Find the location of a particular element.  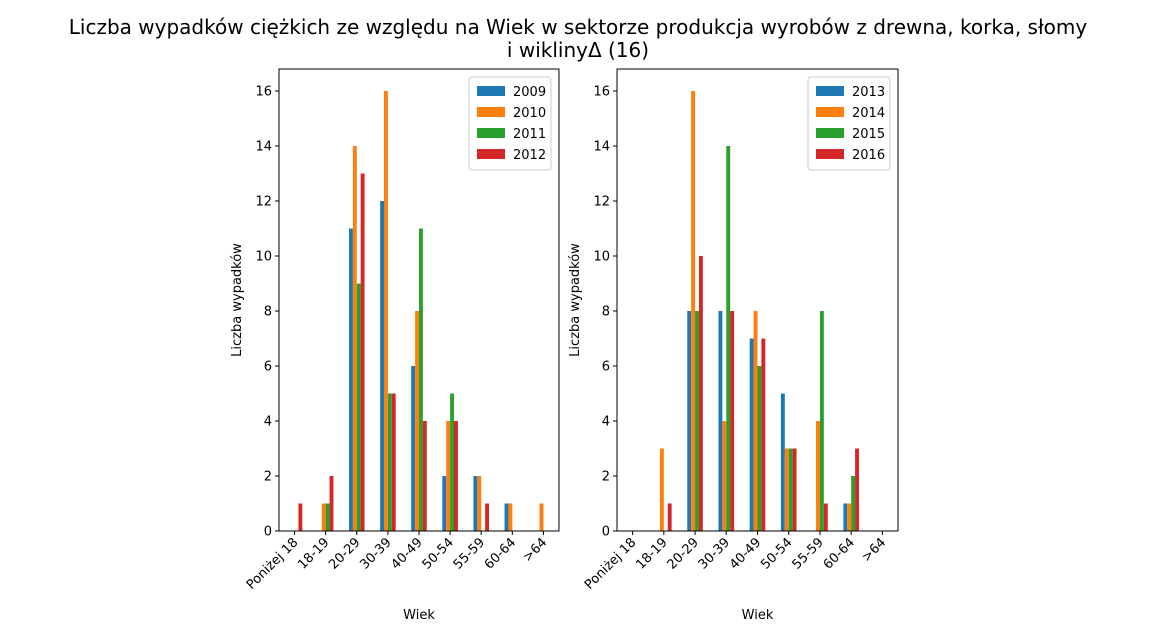

legend-label: 2011 is located at coordinates (529, 134).